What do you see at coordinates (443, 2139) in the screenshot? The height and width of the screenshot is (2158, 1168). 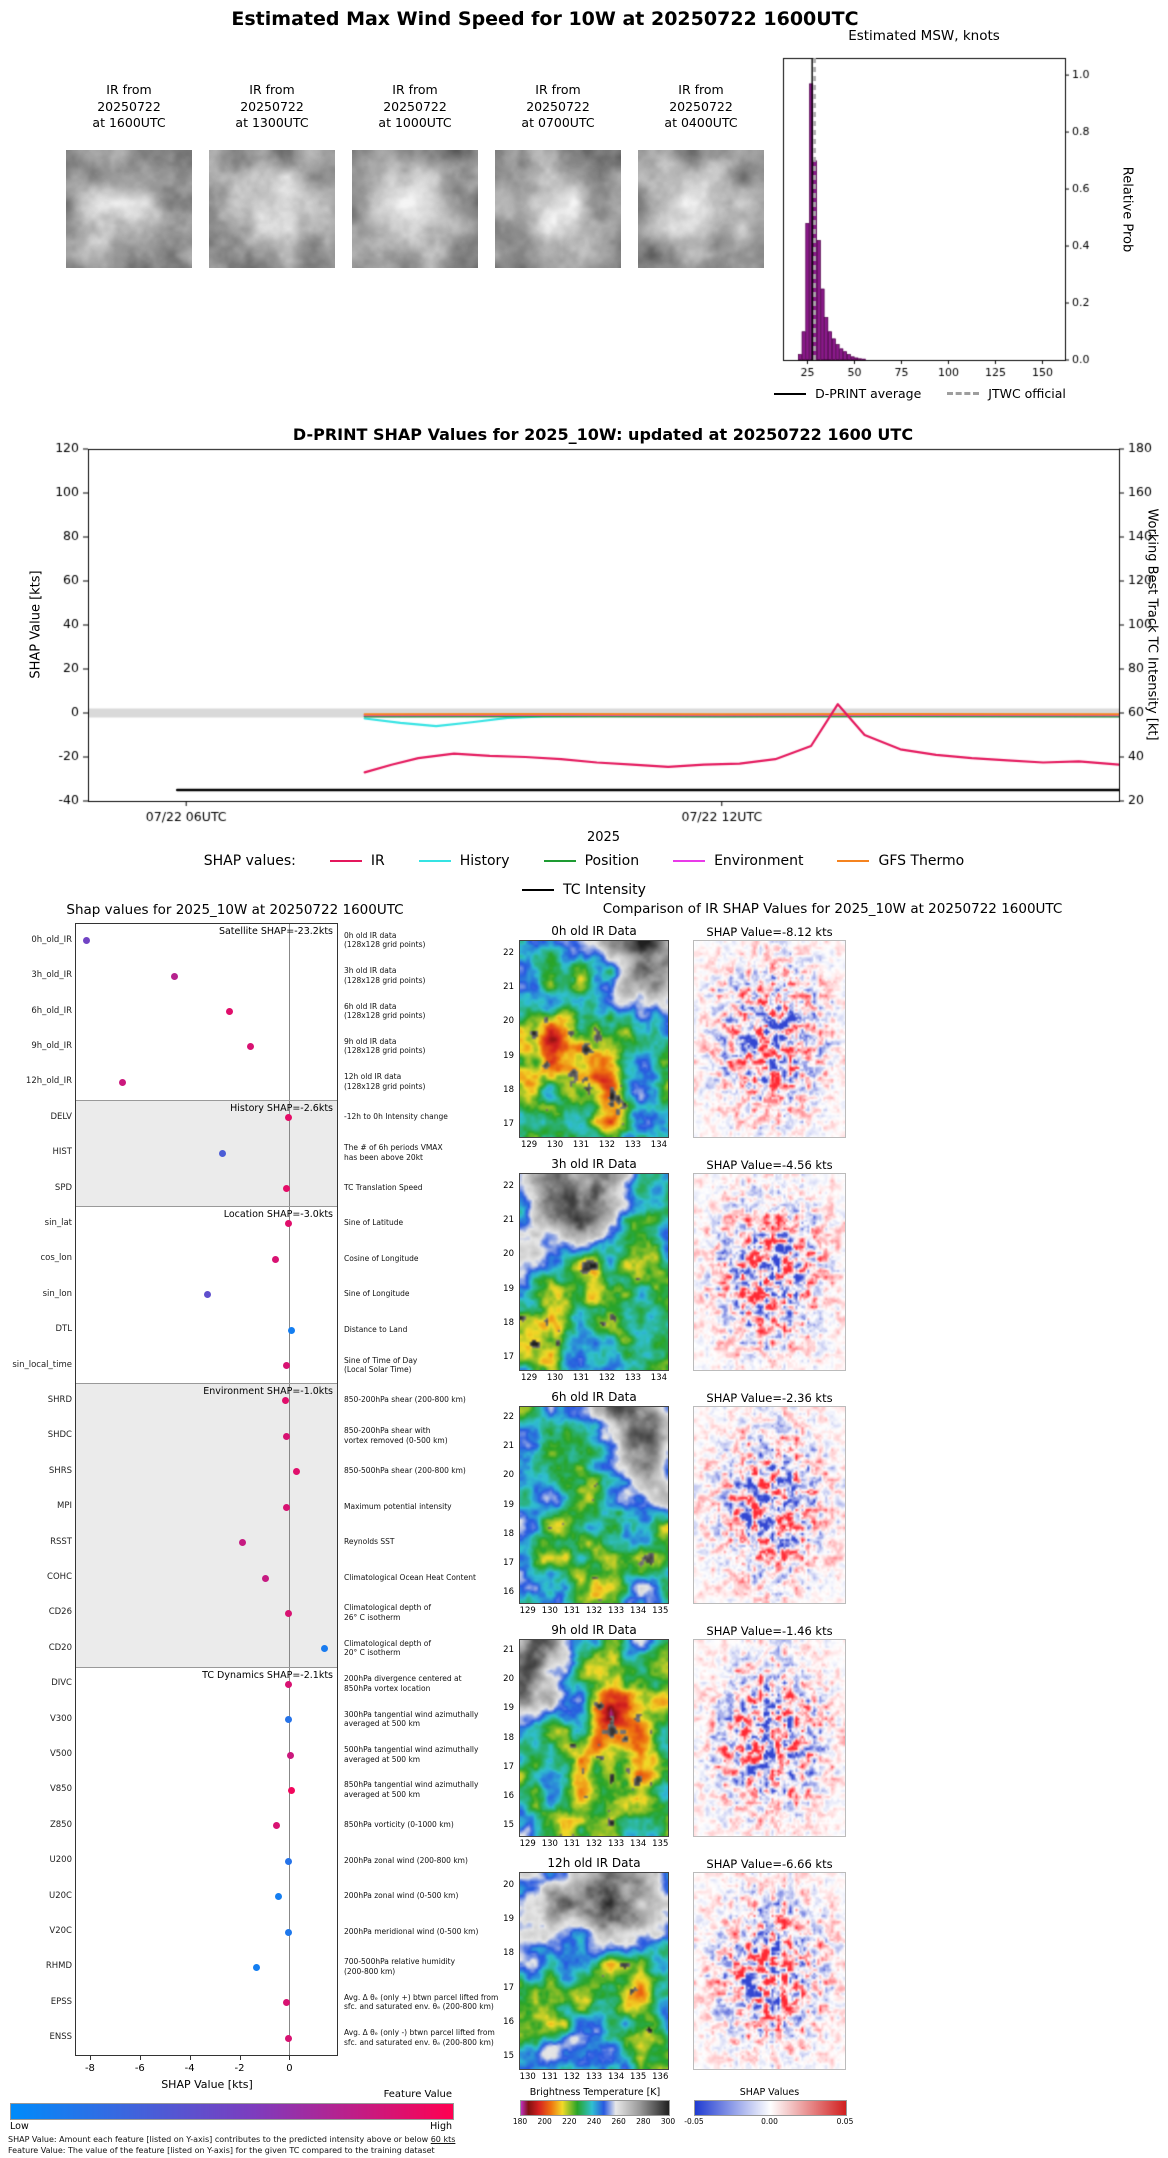 I see `shap-footnote-underline: 60 kts` at bounding box center [443, 2139].